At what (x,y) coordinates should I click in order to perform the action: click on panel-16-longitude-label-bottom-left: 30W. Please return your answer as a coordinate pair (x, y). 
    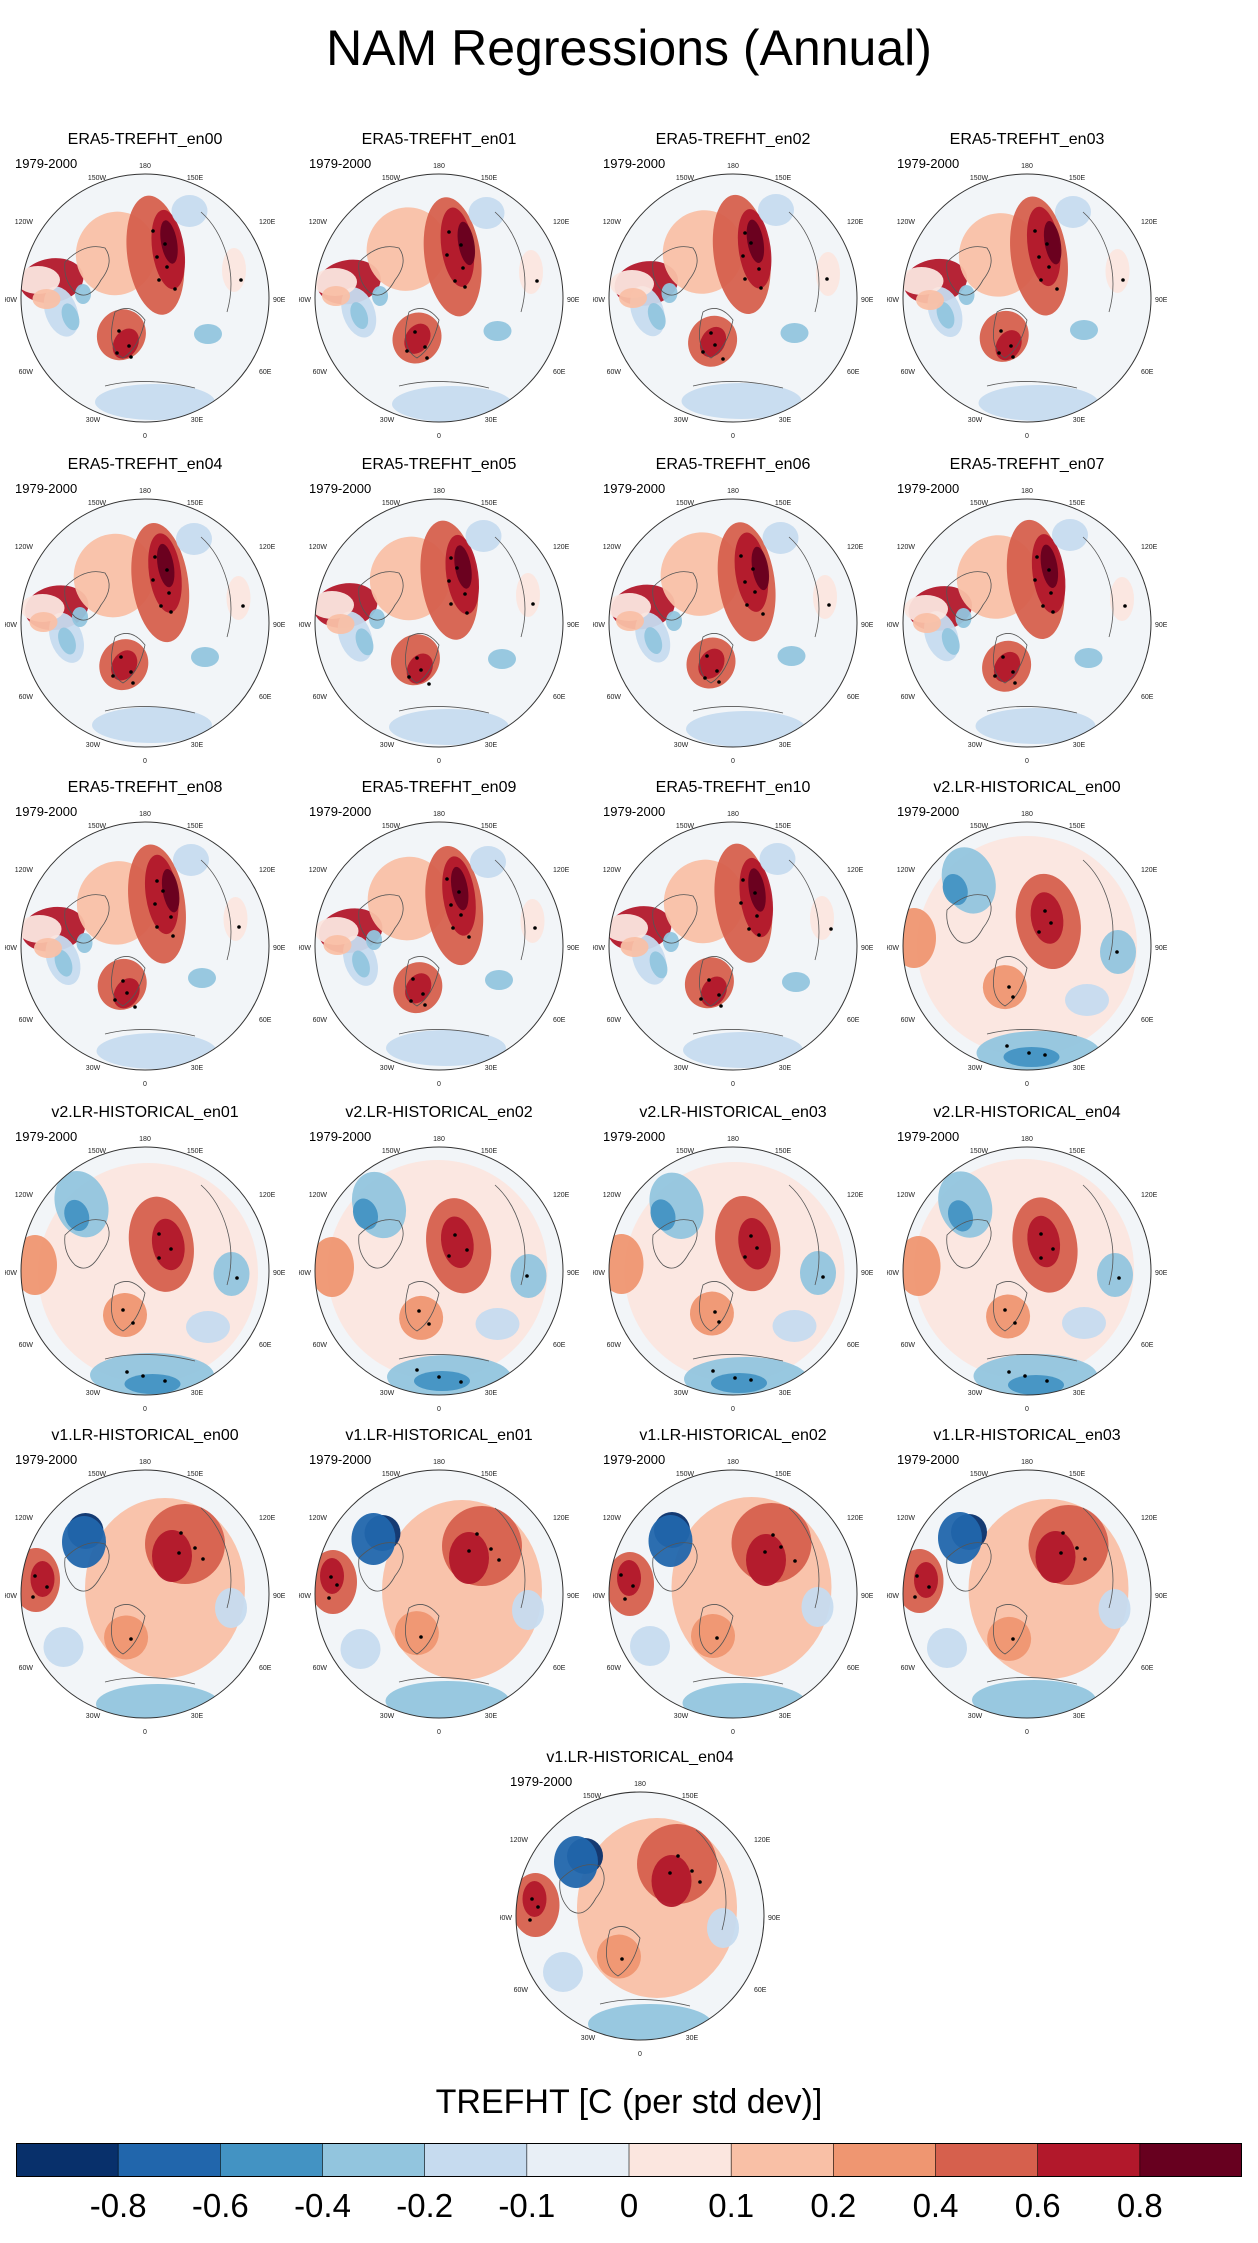
    Looking at the image, I should click on (975, 1393).